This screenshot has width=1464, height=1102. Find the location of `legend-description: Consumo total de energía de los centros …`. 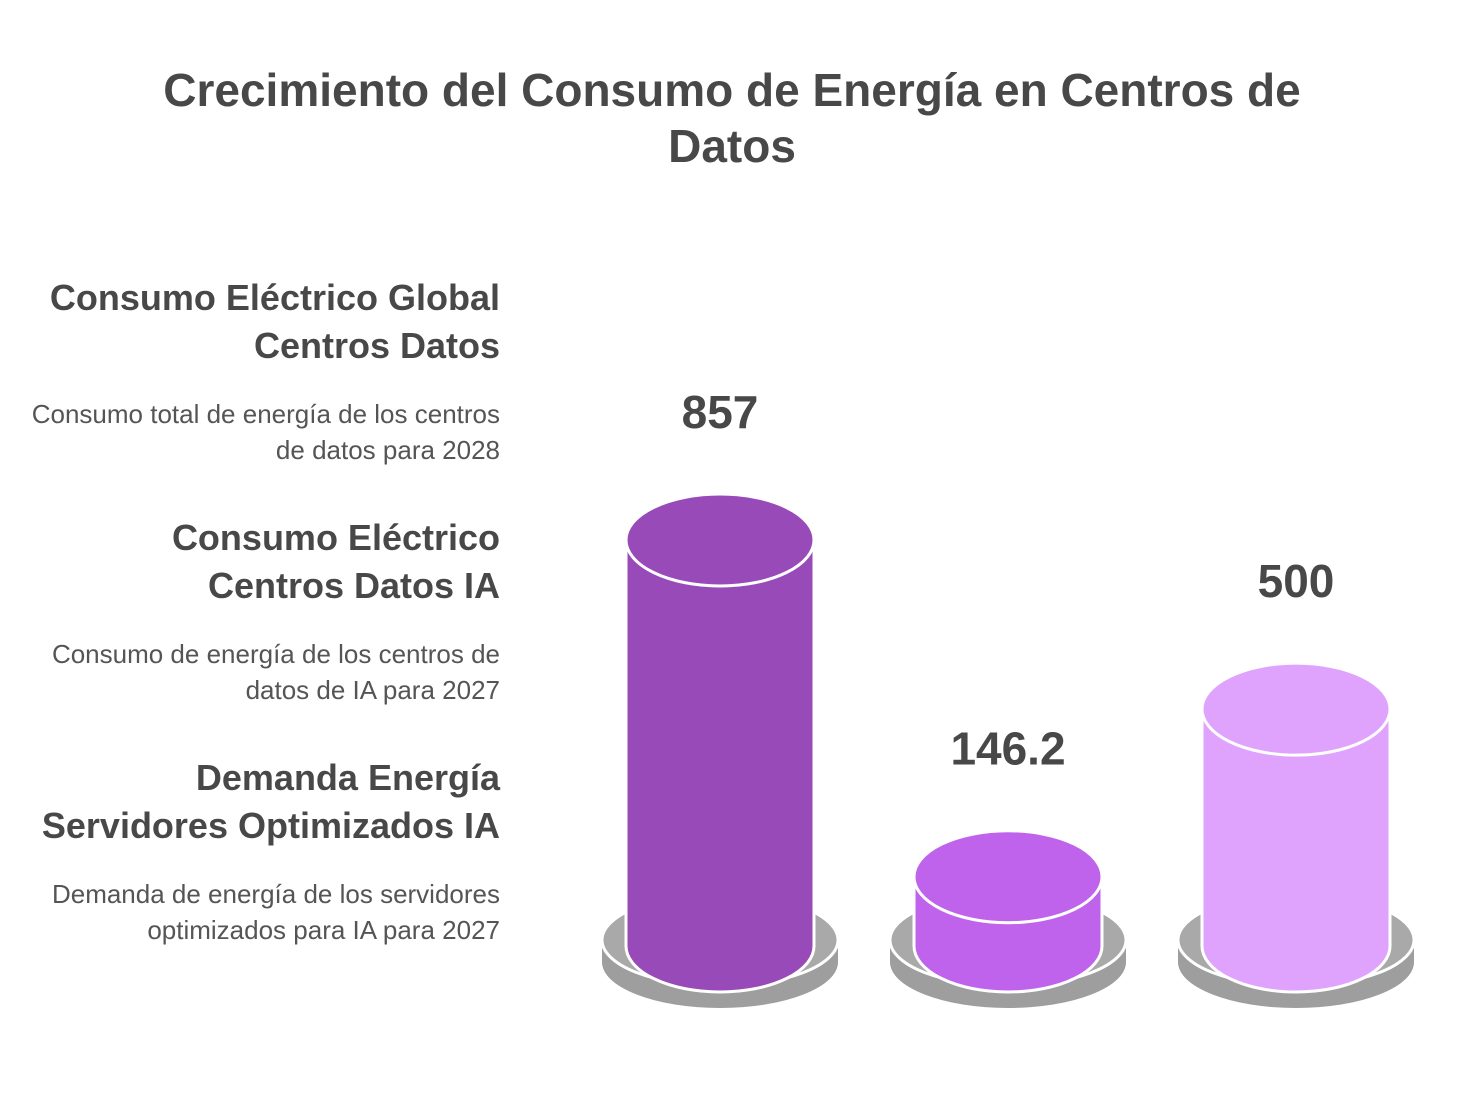

legend-description: Consumo total de energía de los centros … is located at coordinates (265, 432).